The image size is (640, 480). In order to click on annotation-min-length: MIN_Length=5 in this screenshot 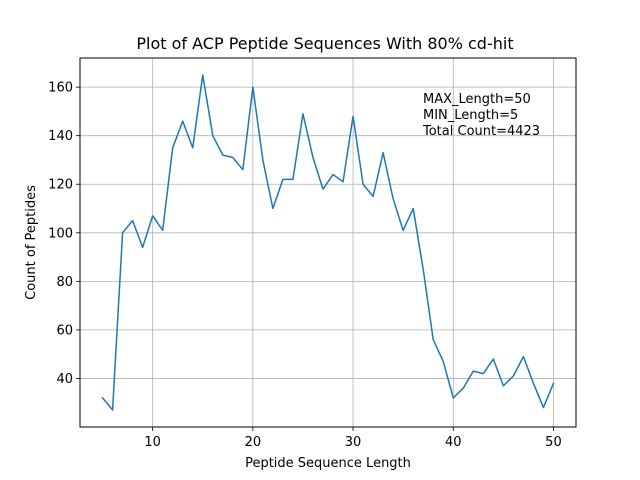, I will do `click(470, 115)`.